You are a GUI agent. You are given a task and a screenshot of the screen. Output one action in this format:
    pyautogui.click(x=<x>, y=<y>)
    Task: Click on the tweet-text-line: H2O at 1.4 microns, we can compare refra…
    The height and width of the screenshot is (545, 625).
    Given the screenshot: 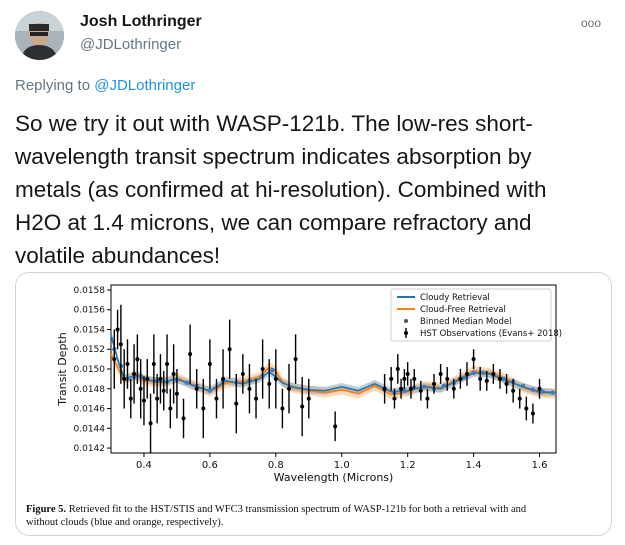 What is the action you would take?
    pyautogui.click(x=273, y=222)
    